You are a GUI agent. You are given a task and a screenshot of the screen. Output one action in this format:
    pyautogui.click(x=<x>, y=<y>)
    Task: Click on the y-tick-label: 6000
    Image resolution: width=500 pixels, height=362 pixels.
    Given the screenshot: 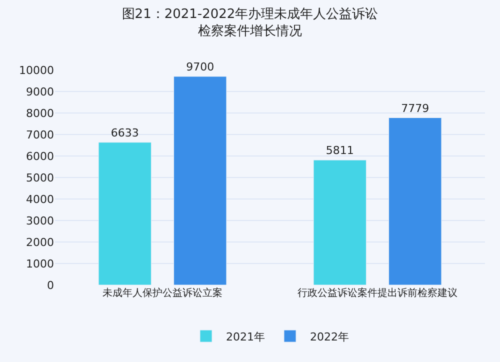 What is the action you would take?
    pyautogui.click(x=40, y=156)
    